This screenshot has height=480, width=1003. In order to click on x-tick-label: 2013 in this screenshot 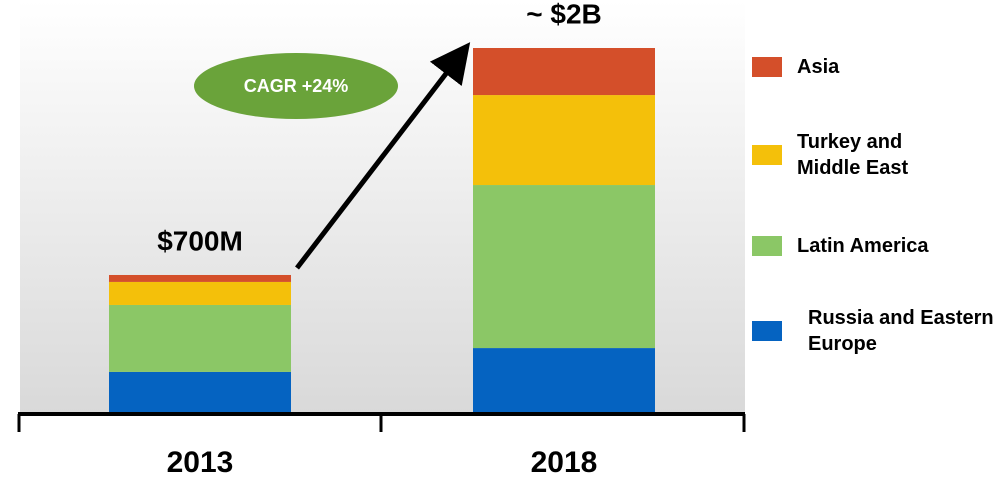, I will do `click(200, 462)`.